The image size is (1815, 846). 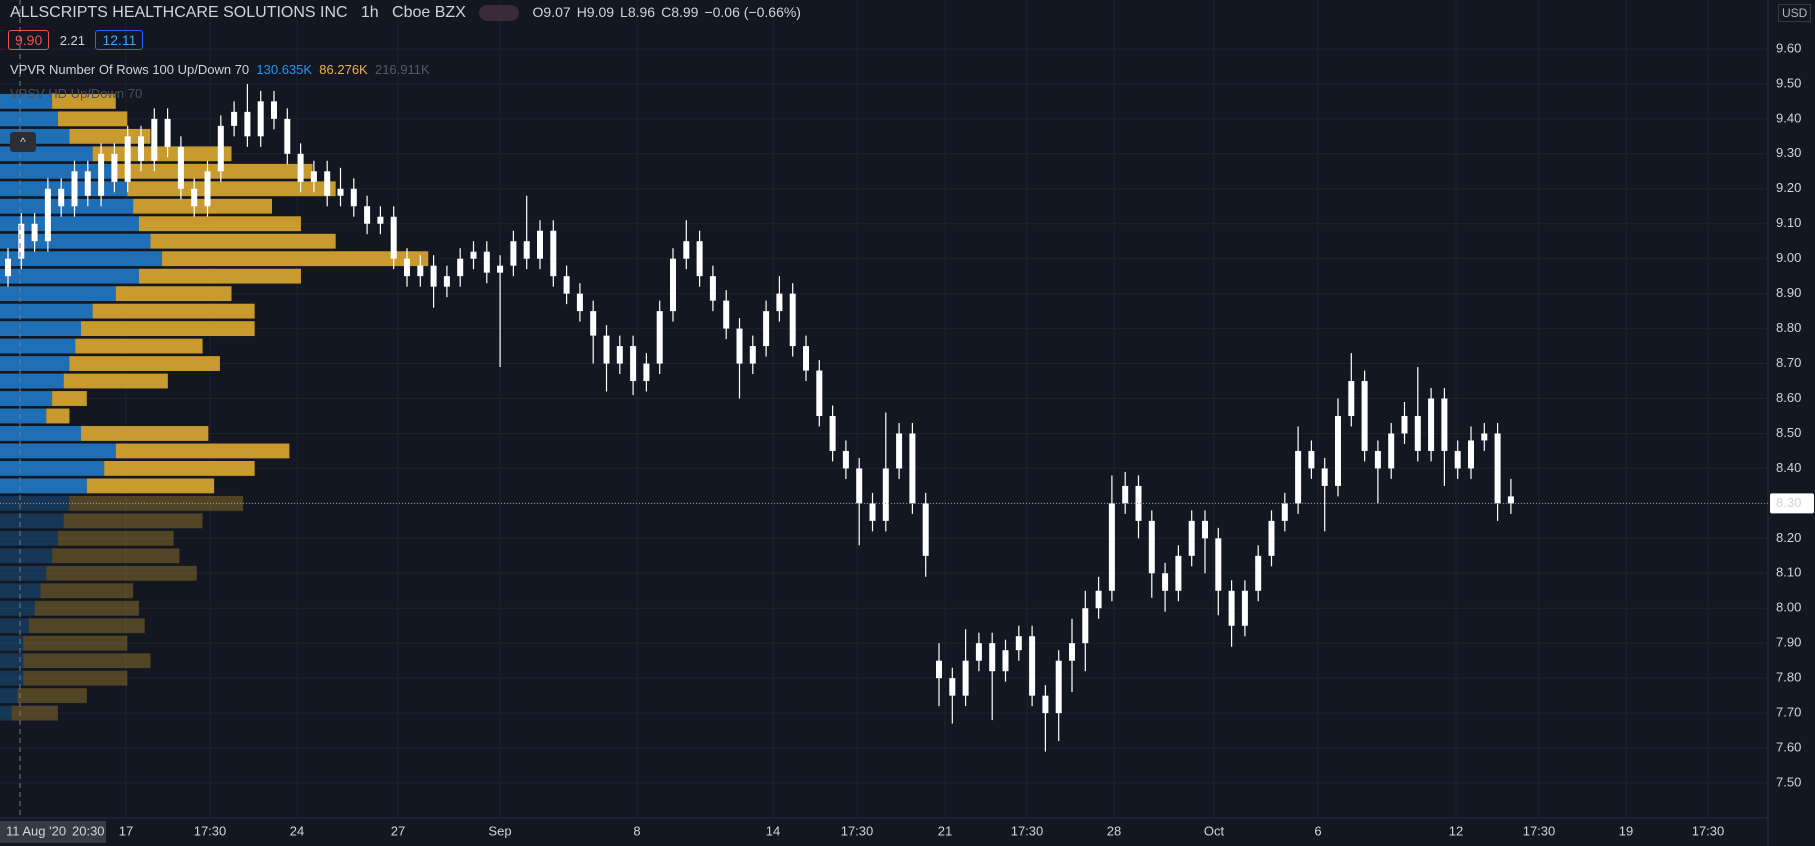 What do you see at coordinates (23, 142) in the screenshot?
I see `collapse-button: ^` at bounding box center [23, 142].